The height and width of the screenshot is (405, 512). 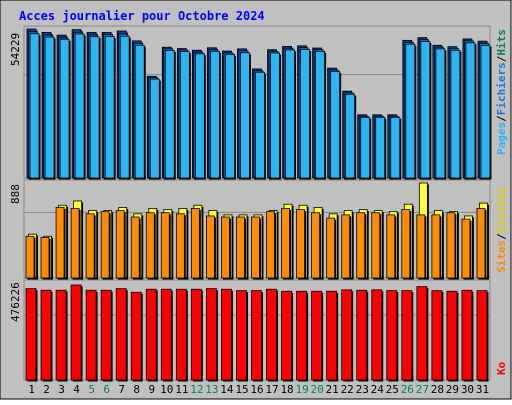 What do you see at coordinates (437, 389) in the screenshot?
I see `day-label: 28` at bounding box center [437, 389].